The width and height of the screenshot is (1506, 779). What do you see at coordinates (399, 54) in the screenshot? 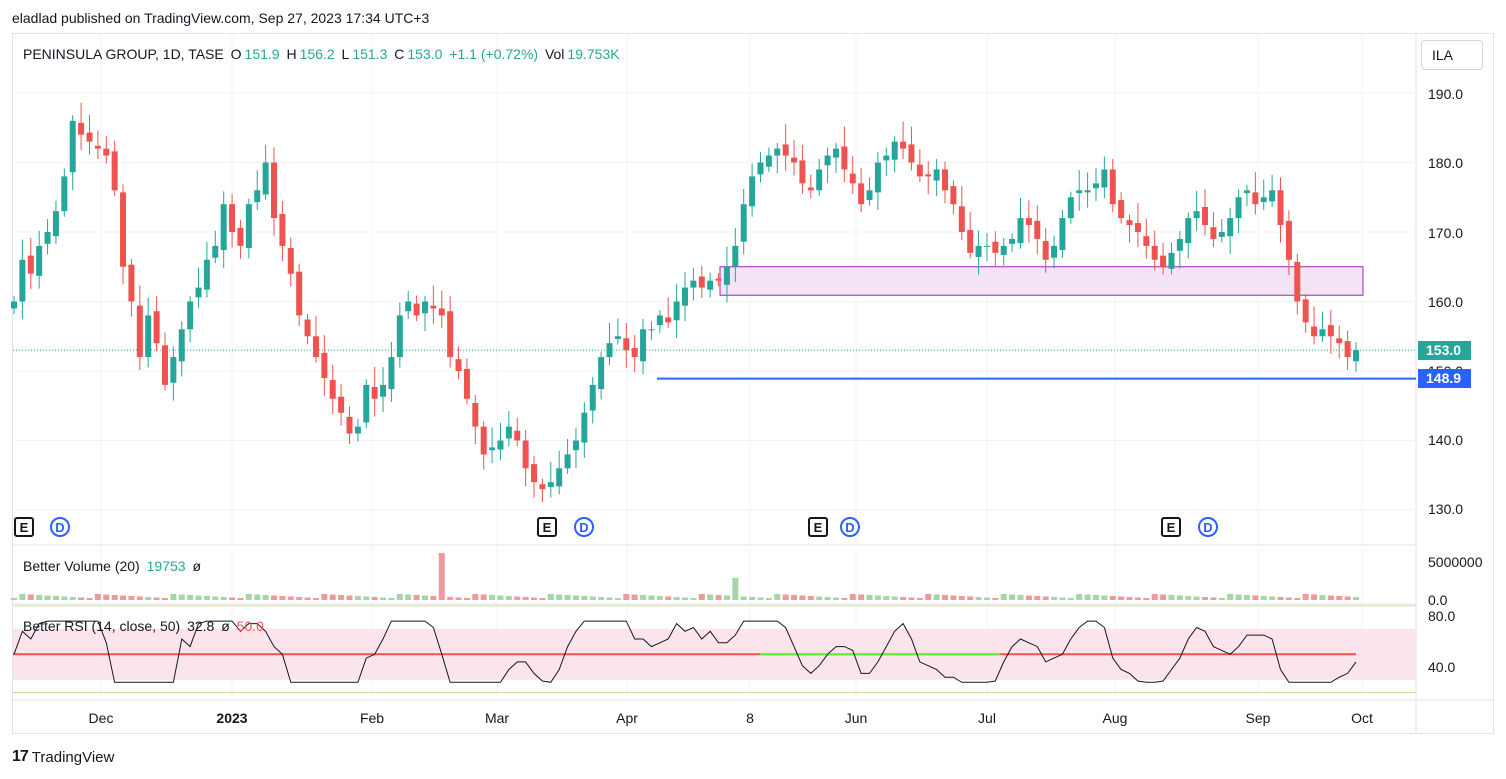
I see `close-label: C` at bounding box center [399, 54].